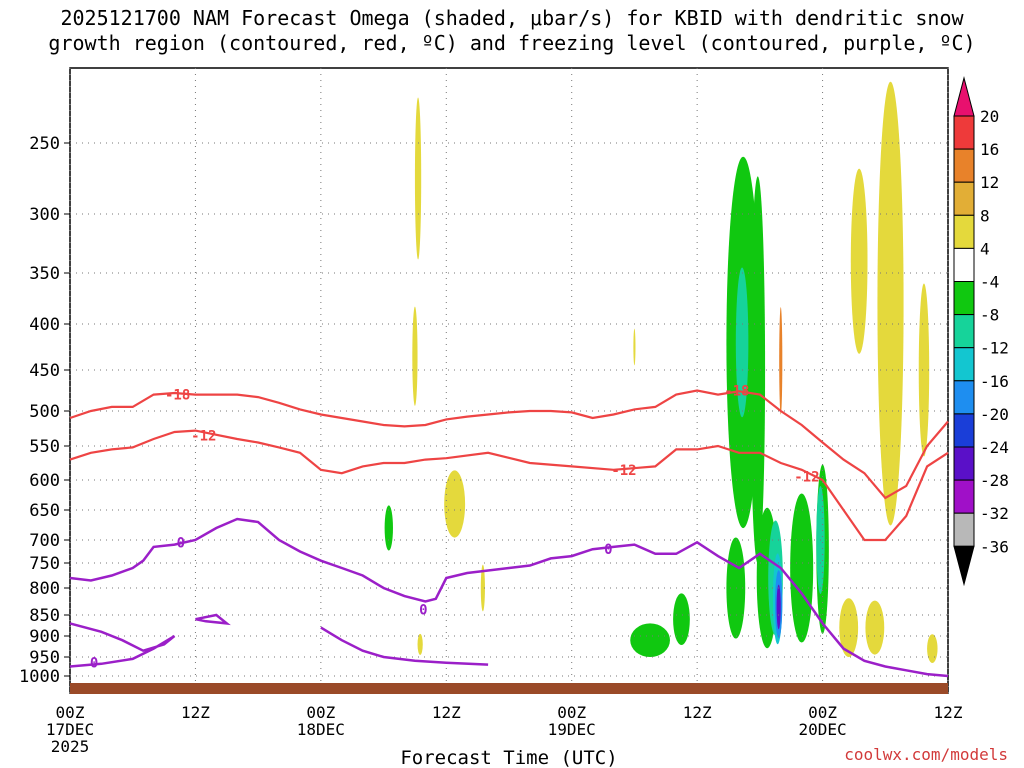  Describe the element at coordinates (44, 564) in the screenshot. I see `y-tick-label: 750` at that location.